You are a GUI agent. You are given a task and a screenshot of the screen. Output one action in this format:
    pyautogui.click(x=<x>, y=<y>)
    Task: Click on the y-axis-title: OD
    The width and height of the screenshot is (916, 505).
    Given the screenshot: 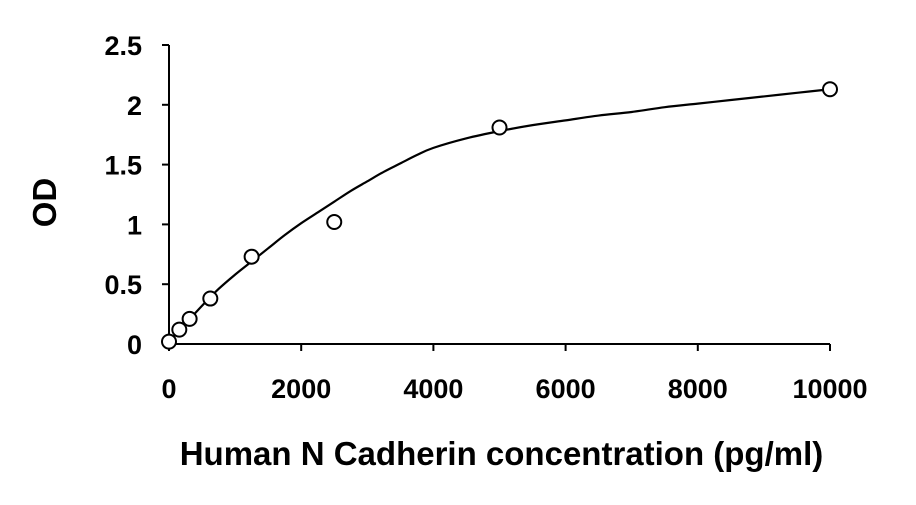 What is the action you would take?
    pyautogui.click(x=44, y=203)
    